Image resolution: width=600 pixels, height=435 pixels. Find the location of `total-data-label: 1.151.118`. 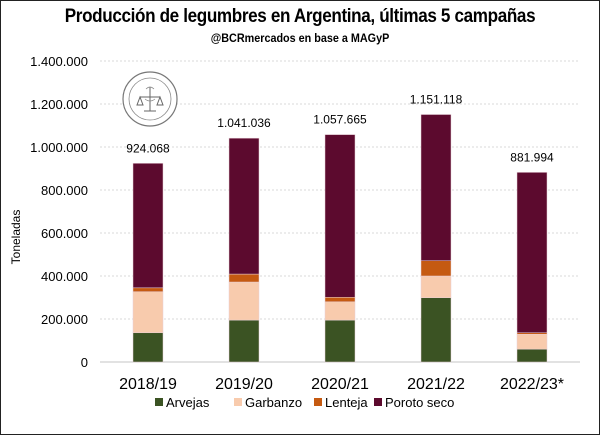

total-data-label: 1.151.118 is located at coordinates (436, 100).